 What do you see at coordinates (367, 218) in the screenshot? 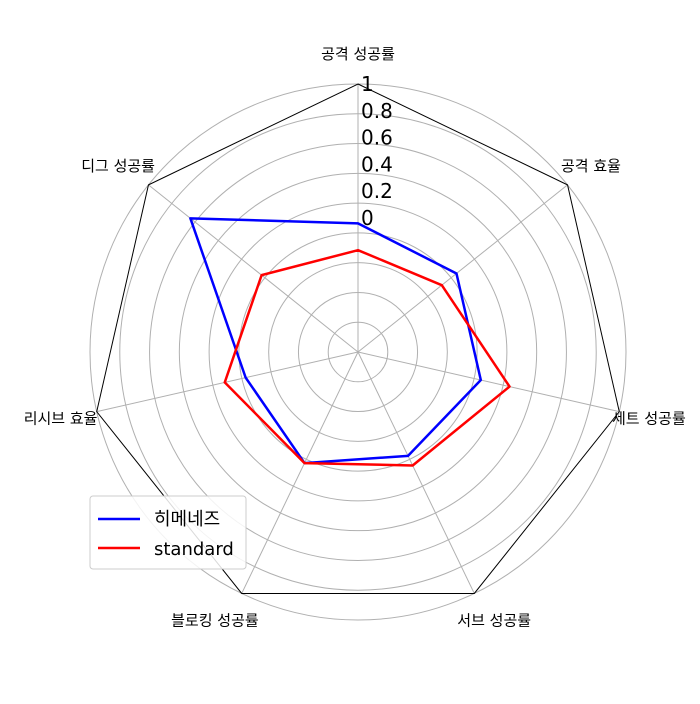
I see `radial-tick-label: 0` at bounding box center [367, 218].